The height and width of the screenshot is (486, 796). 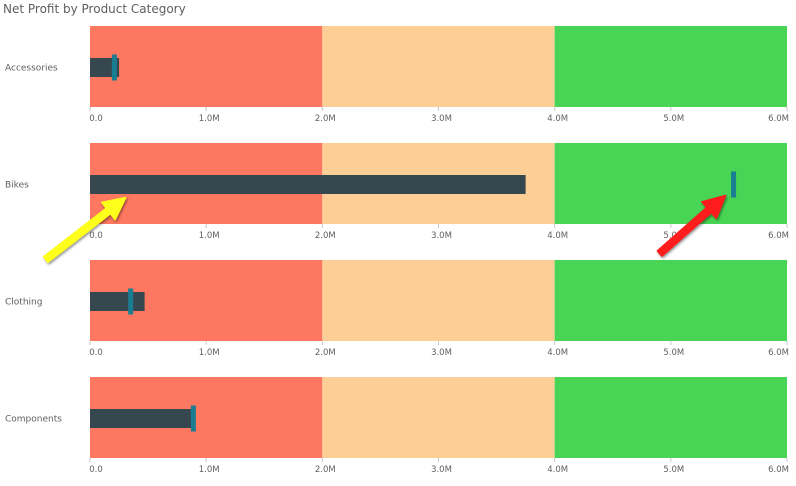 I want to click on category-label: Accessories, so click(x=31, y=69).